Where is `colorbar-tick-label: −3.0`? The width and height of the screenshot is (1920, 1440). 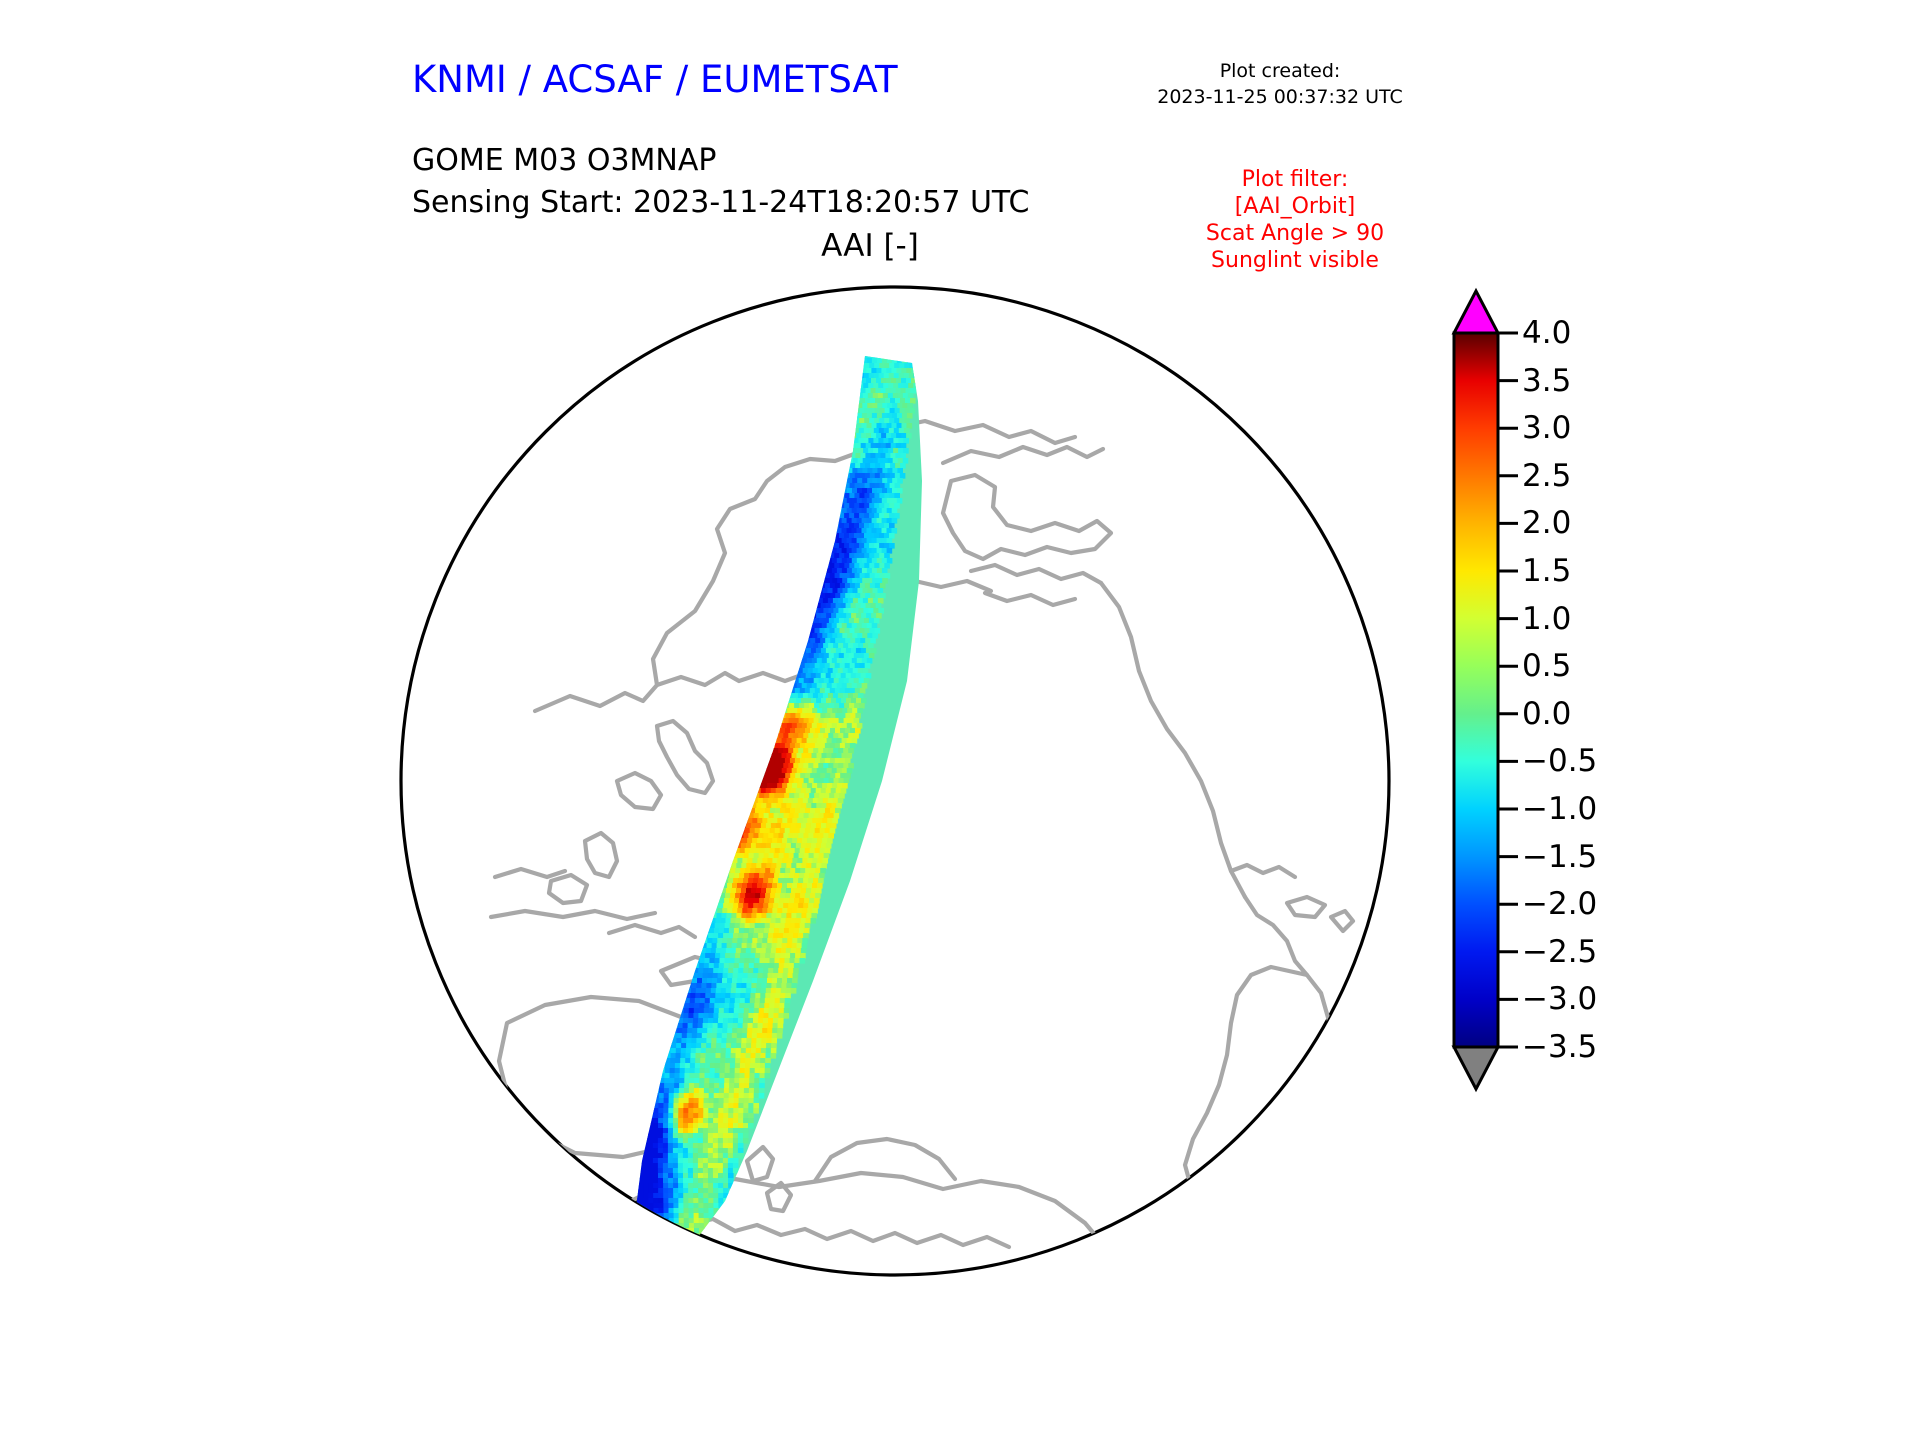 colorbar-tick-label: −3.0 is located at coordinates (1560, 999).